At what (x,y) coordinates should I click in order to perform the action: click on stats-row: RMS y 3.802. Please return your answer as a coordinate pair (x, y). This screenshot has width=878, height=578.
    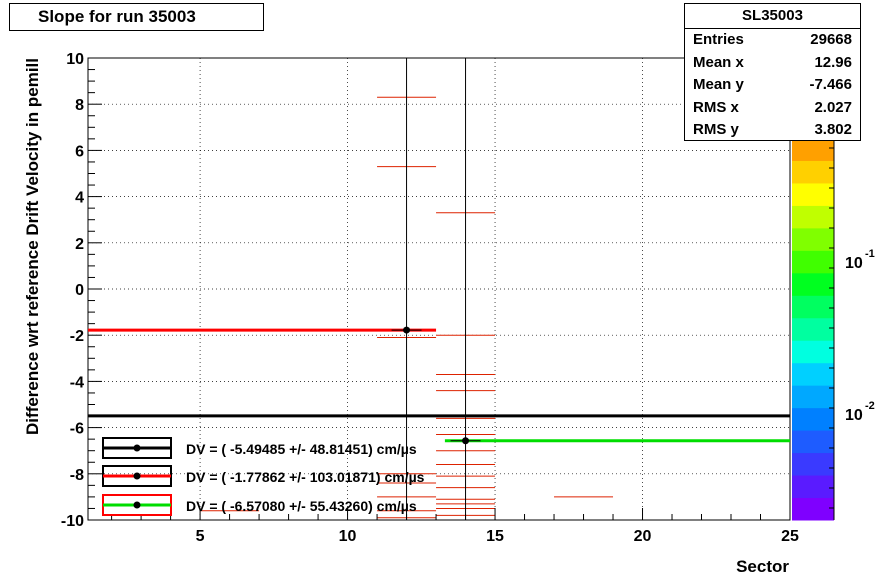
    Looking at the image, I should click on (772, 130).